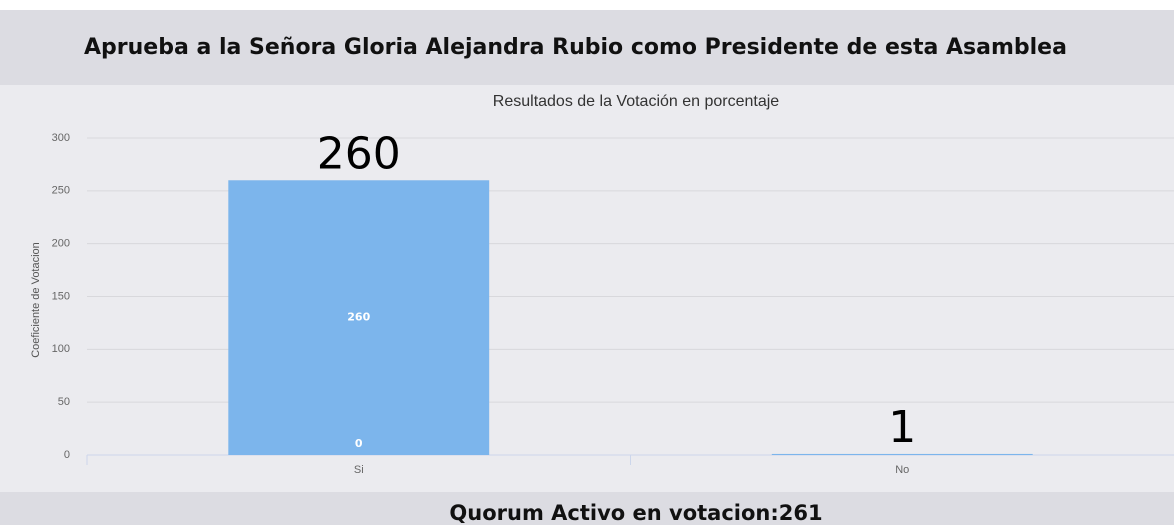 This screenshot has height=525, width=1174. I want to click on y-tick-label: 300, so click(61, 138).